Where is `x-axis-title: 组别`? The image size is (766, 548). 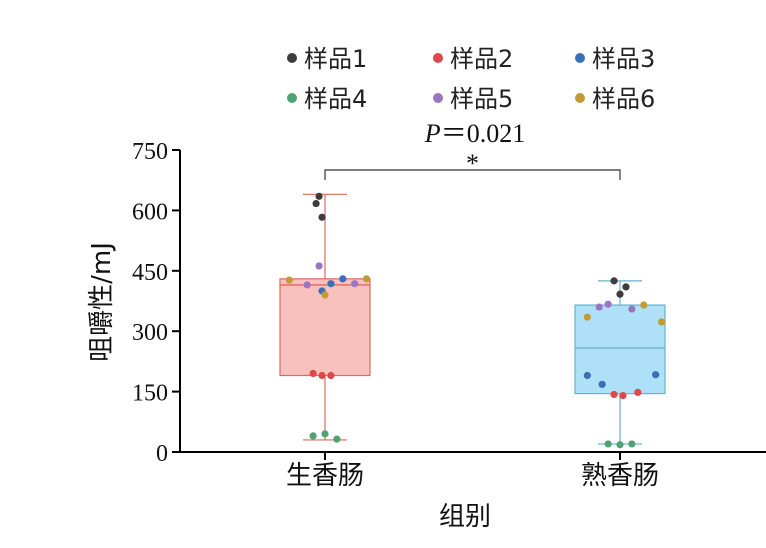 x-axis-title: 组别 is located at coordinates (465, 517).